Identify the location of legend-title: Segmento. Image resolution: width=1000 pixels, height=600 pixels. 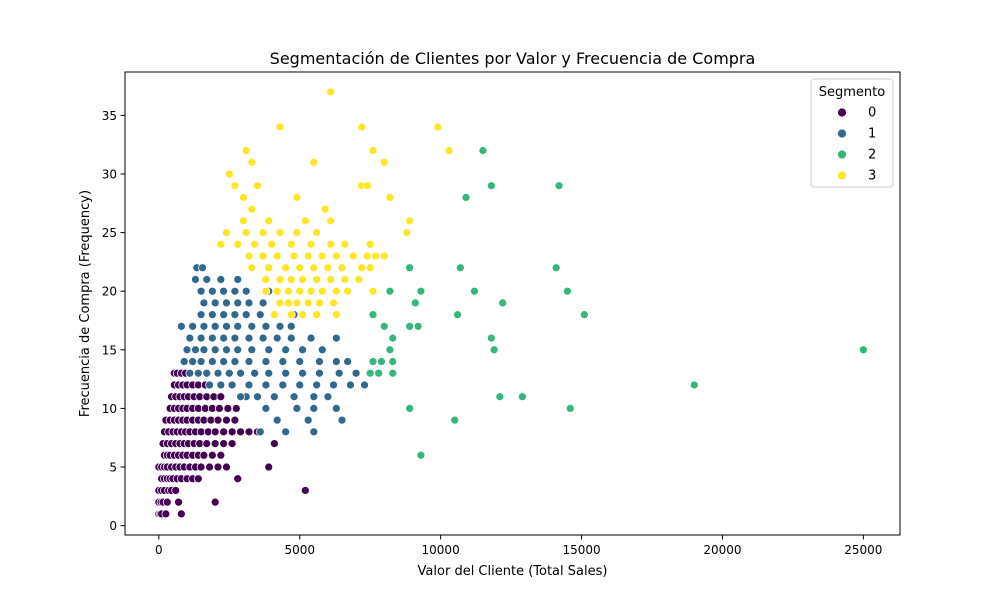
(852, 92).